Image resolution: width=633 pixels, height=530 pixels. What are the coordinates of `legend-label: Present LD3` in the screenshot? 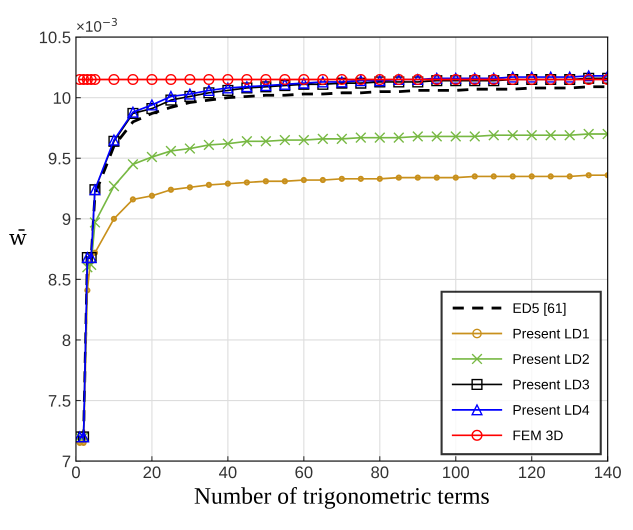 It's located at (552, 385).